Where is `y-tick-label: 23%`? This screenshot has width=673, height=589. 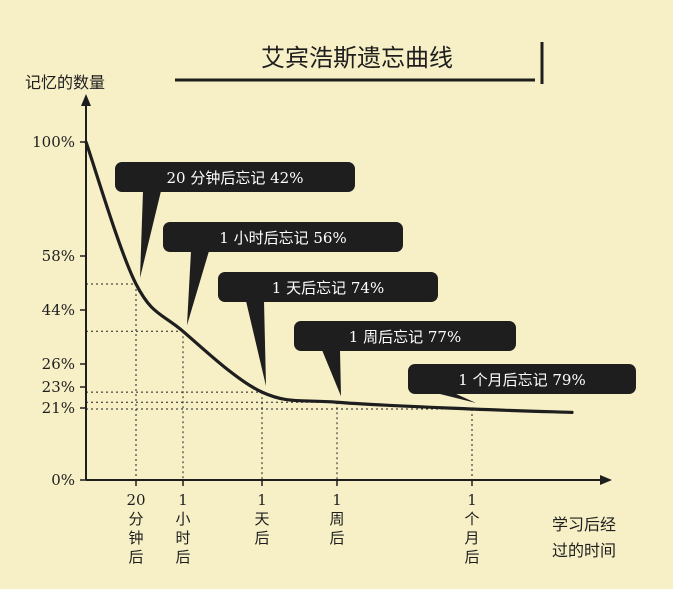
y-tick-label: 23% is located at coordinates (58, 387).